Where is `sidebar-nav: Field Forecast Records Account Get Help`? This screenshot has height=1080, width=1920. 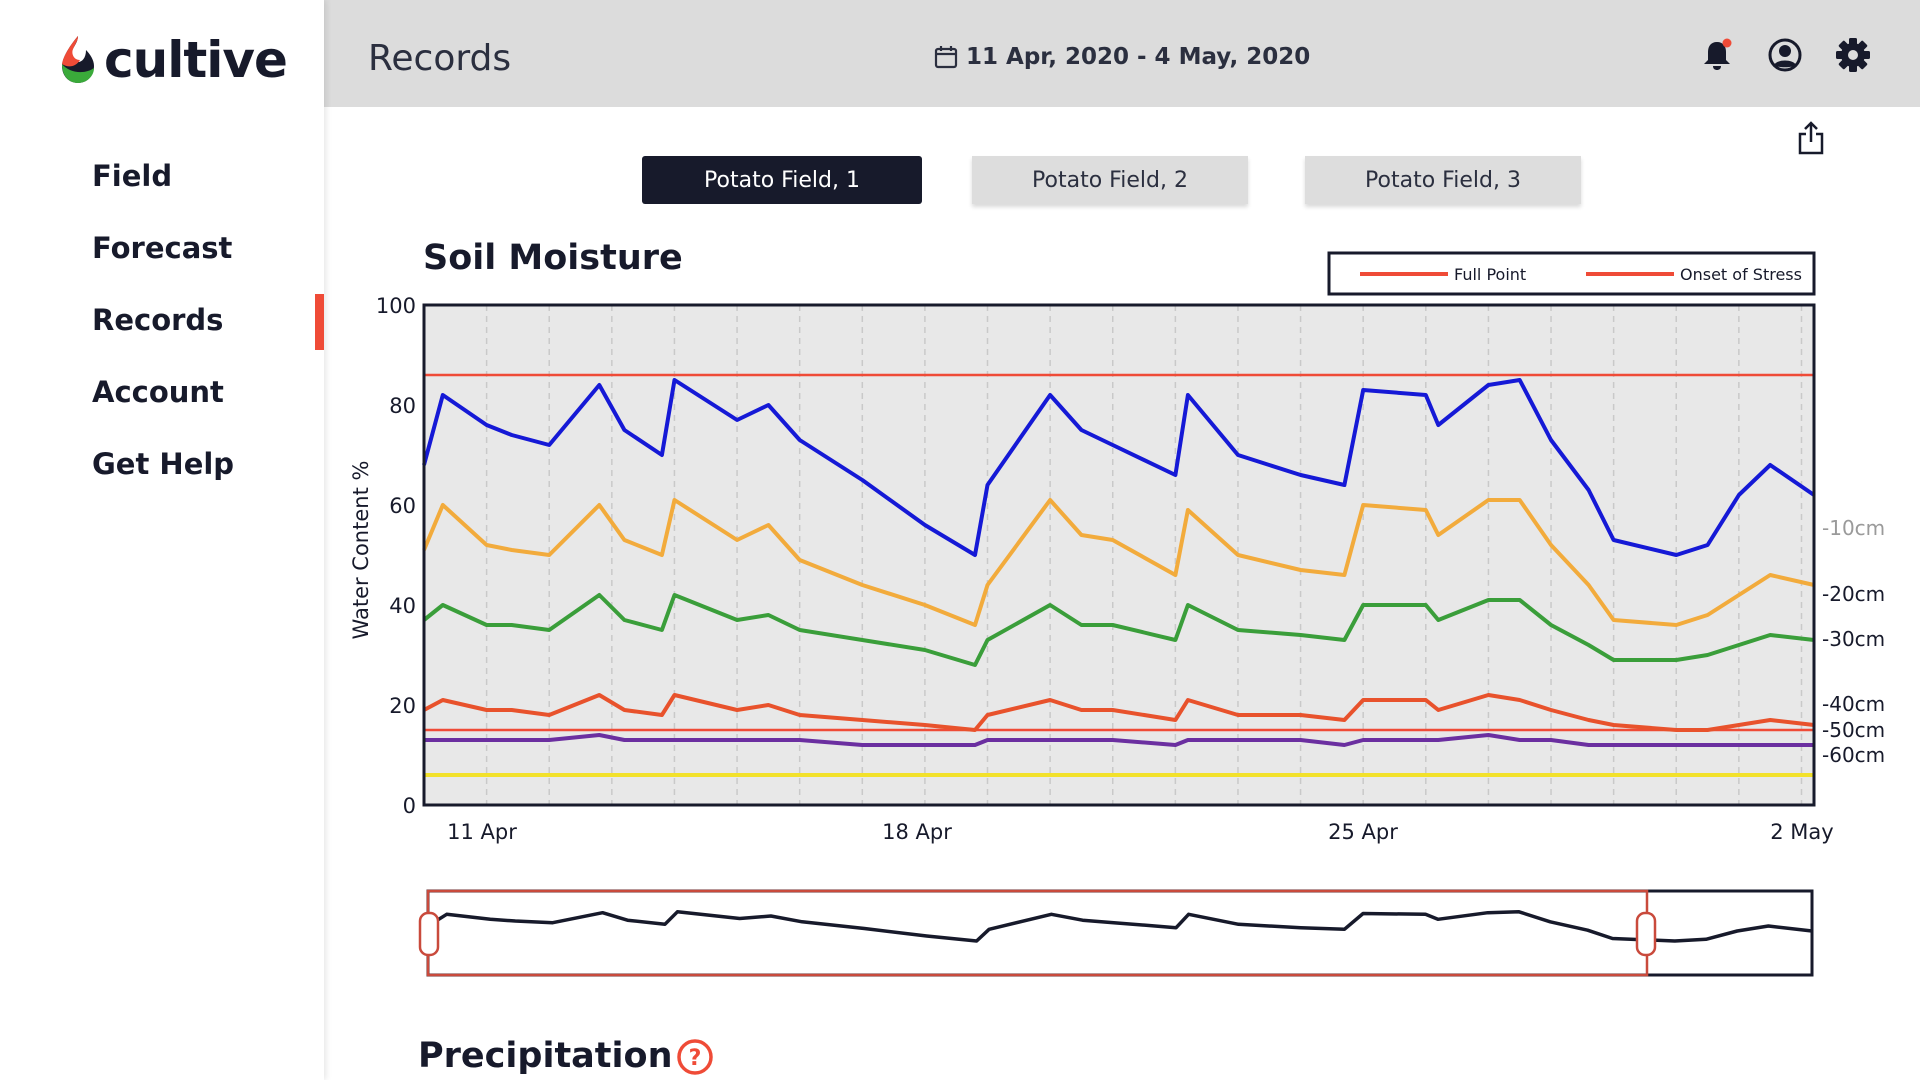 sidebar-nav: Field Forecast Records Account Get Help is located at coordinates (162, 320).